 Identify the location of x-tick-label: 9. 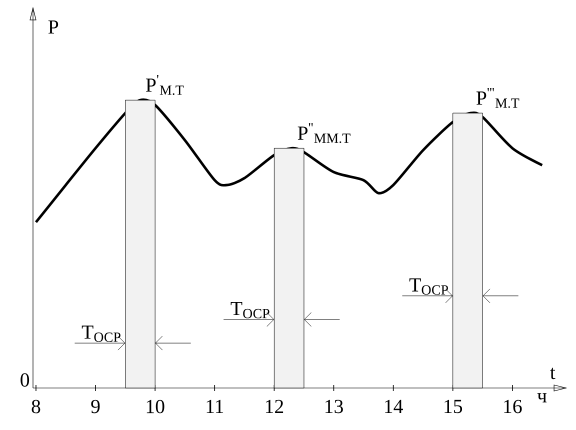
(95, 407).